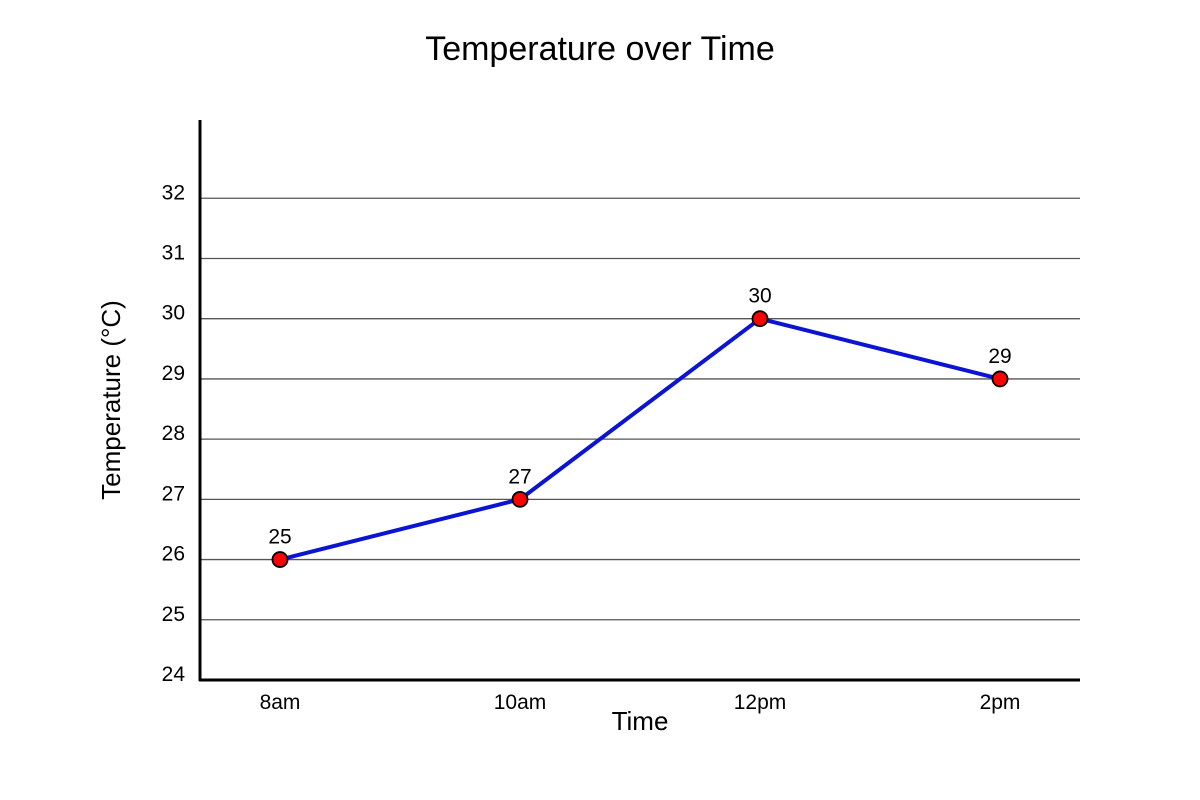 The height and width of the screenshot is (800, 1200). What do you see at coordinates (520, 702) in the screenshot?
I see `x-tick-label: 10am` at bounding box center [520, 702].